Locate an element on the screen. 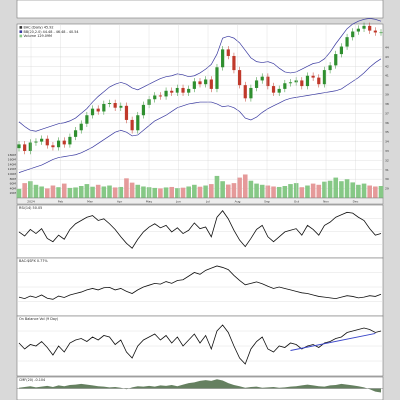  legend-swatch-square-icon is located at coordinates (21, 27).